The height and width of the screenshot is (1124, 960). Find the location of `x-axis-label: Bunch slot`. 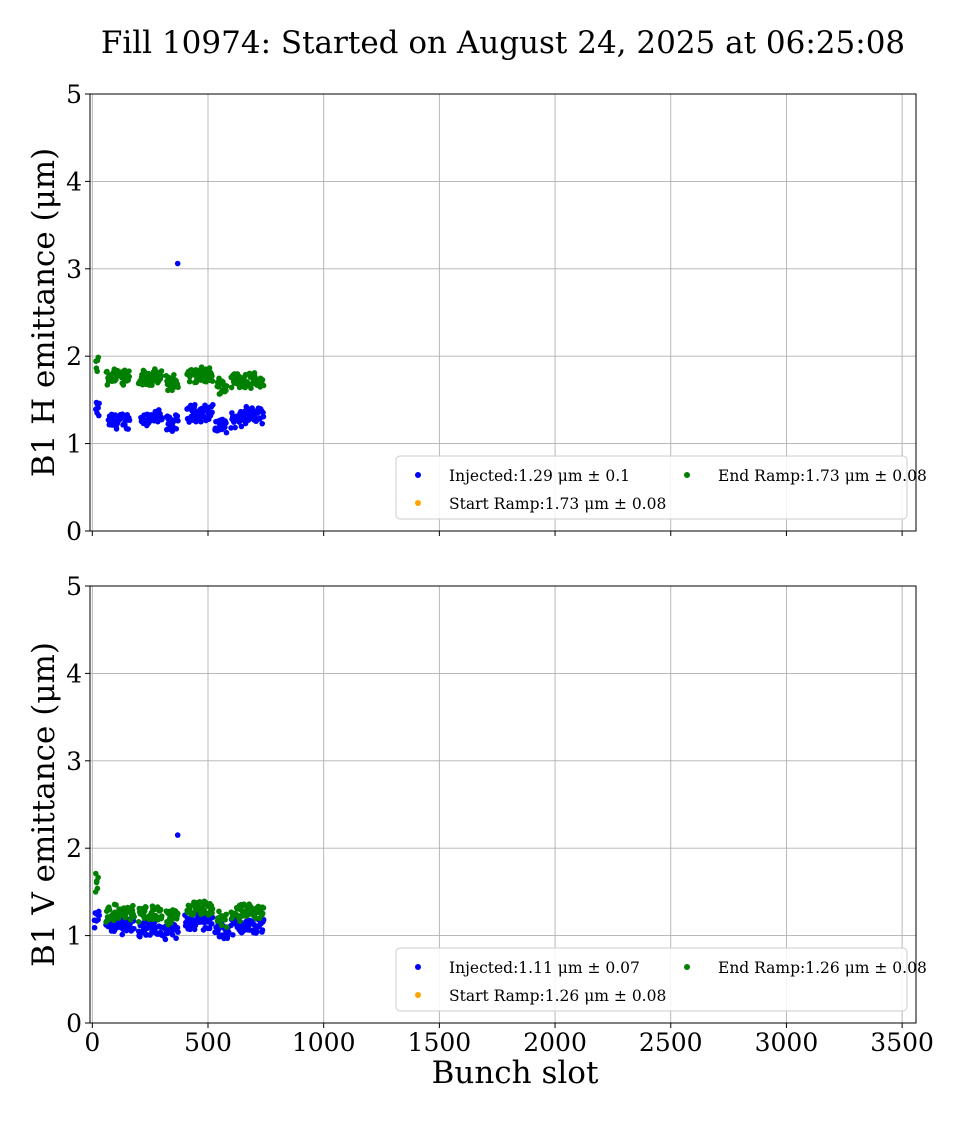

x-axis-label: Bunch slot is located at coordinates (515, 1073).